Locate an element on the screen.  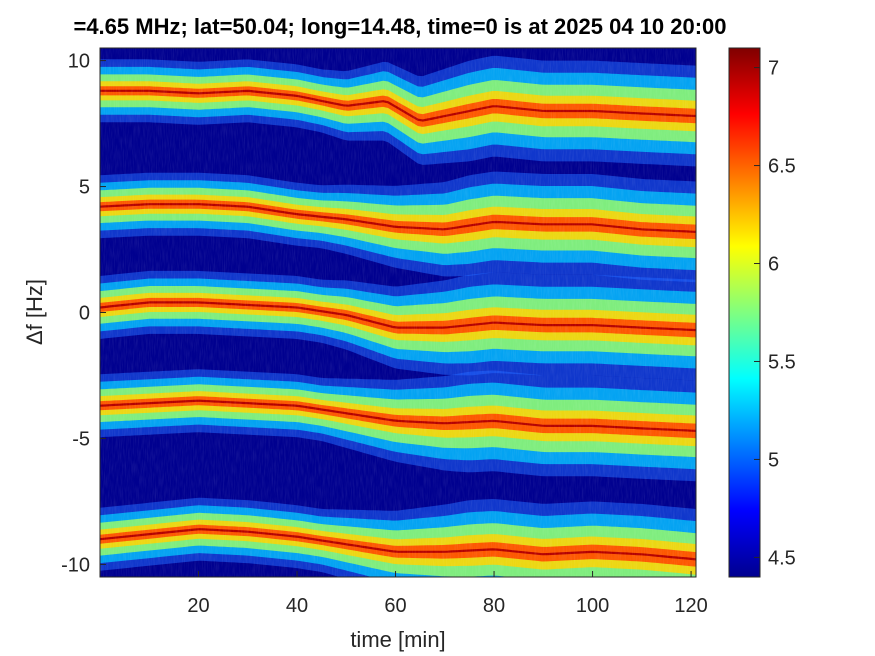
x-tick-label: 60 is located at coordinates (395, 606).